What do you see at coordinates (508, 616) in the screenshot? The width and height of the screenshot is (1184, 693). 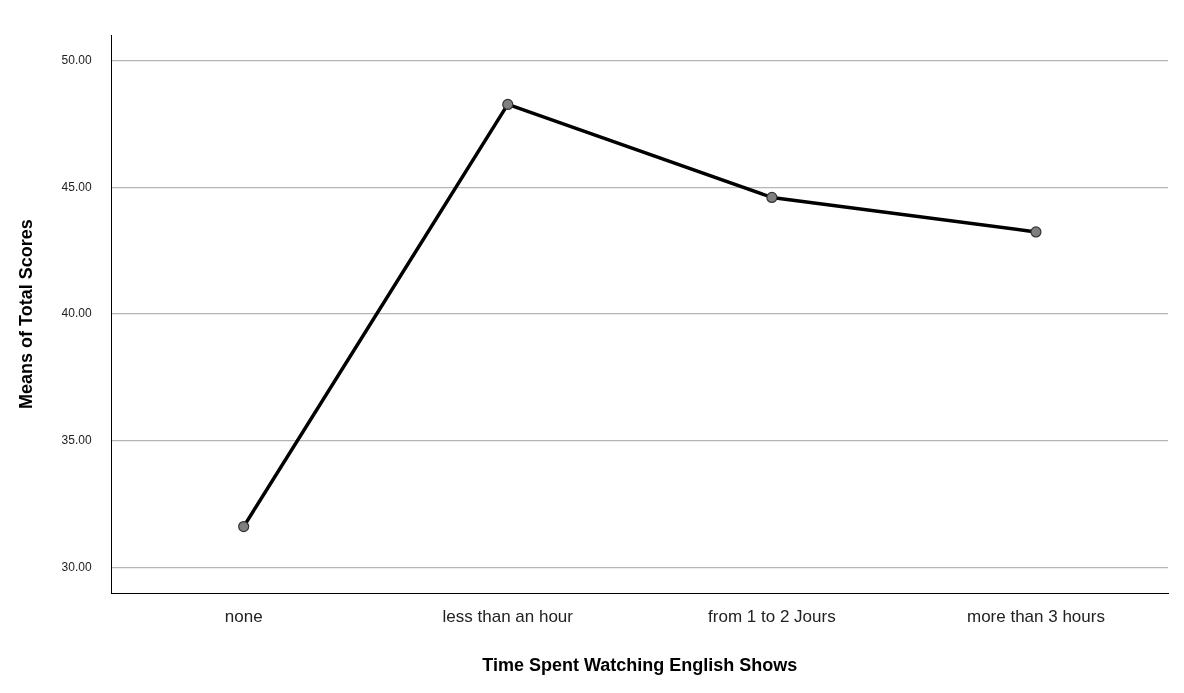 I see `x-tick-label: less than an hour` at bounding box center [508, 616].